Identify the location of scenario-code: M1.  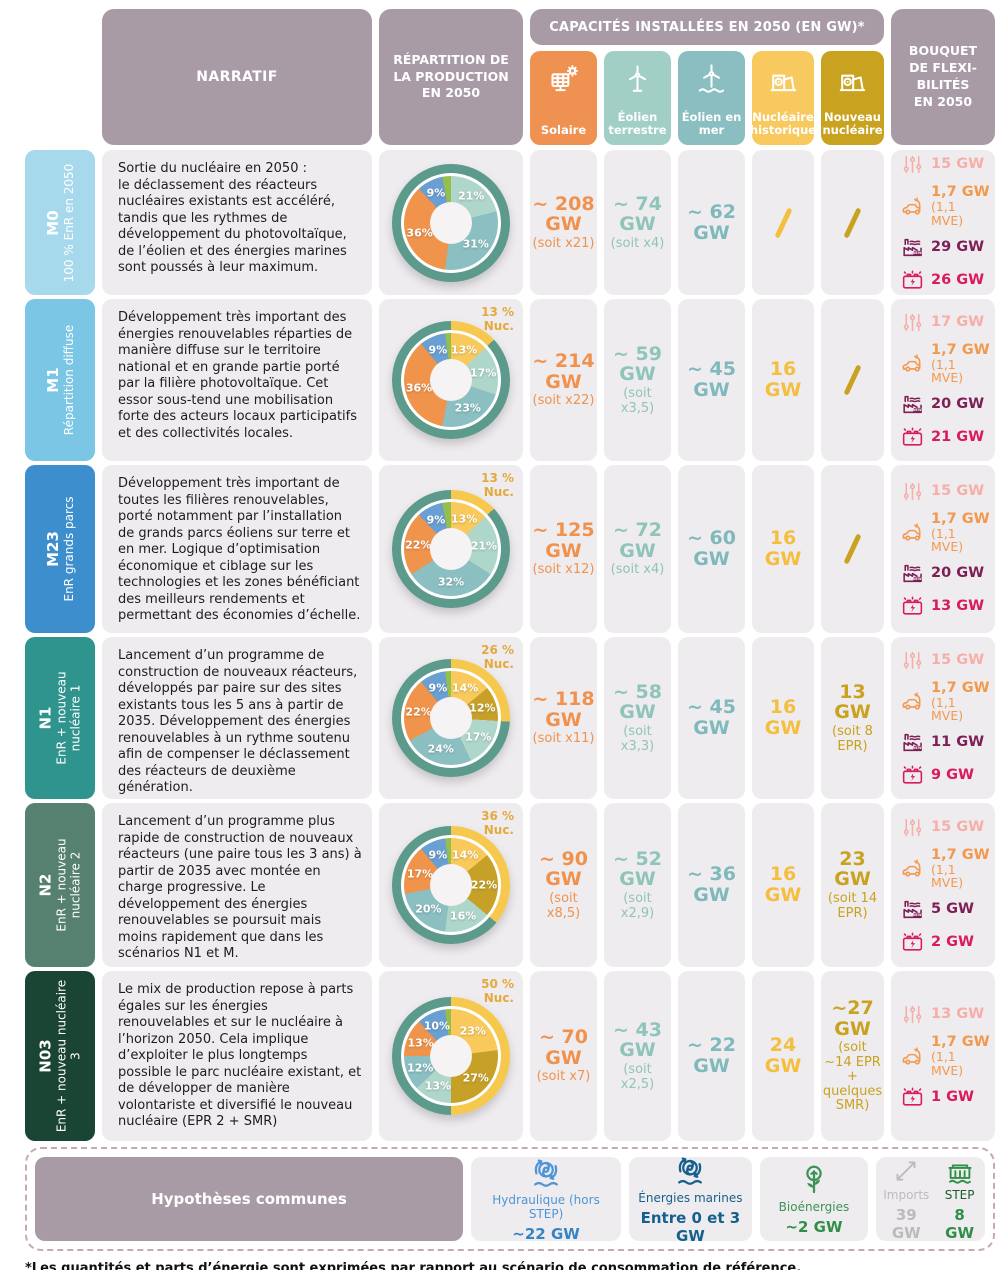
(52, 380).